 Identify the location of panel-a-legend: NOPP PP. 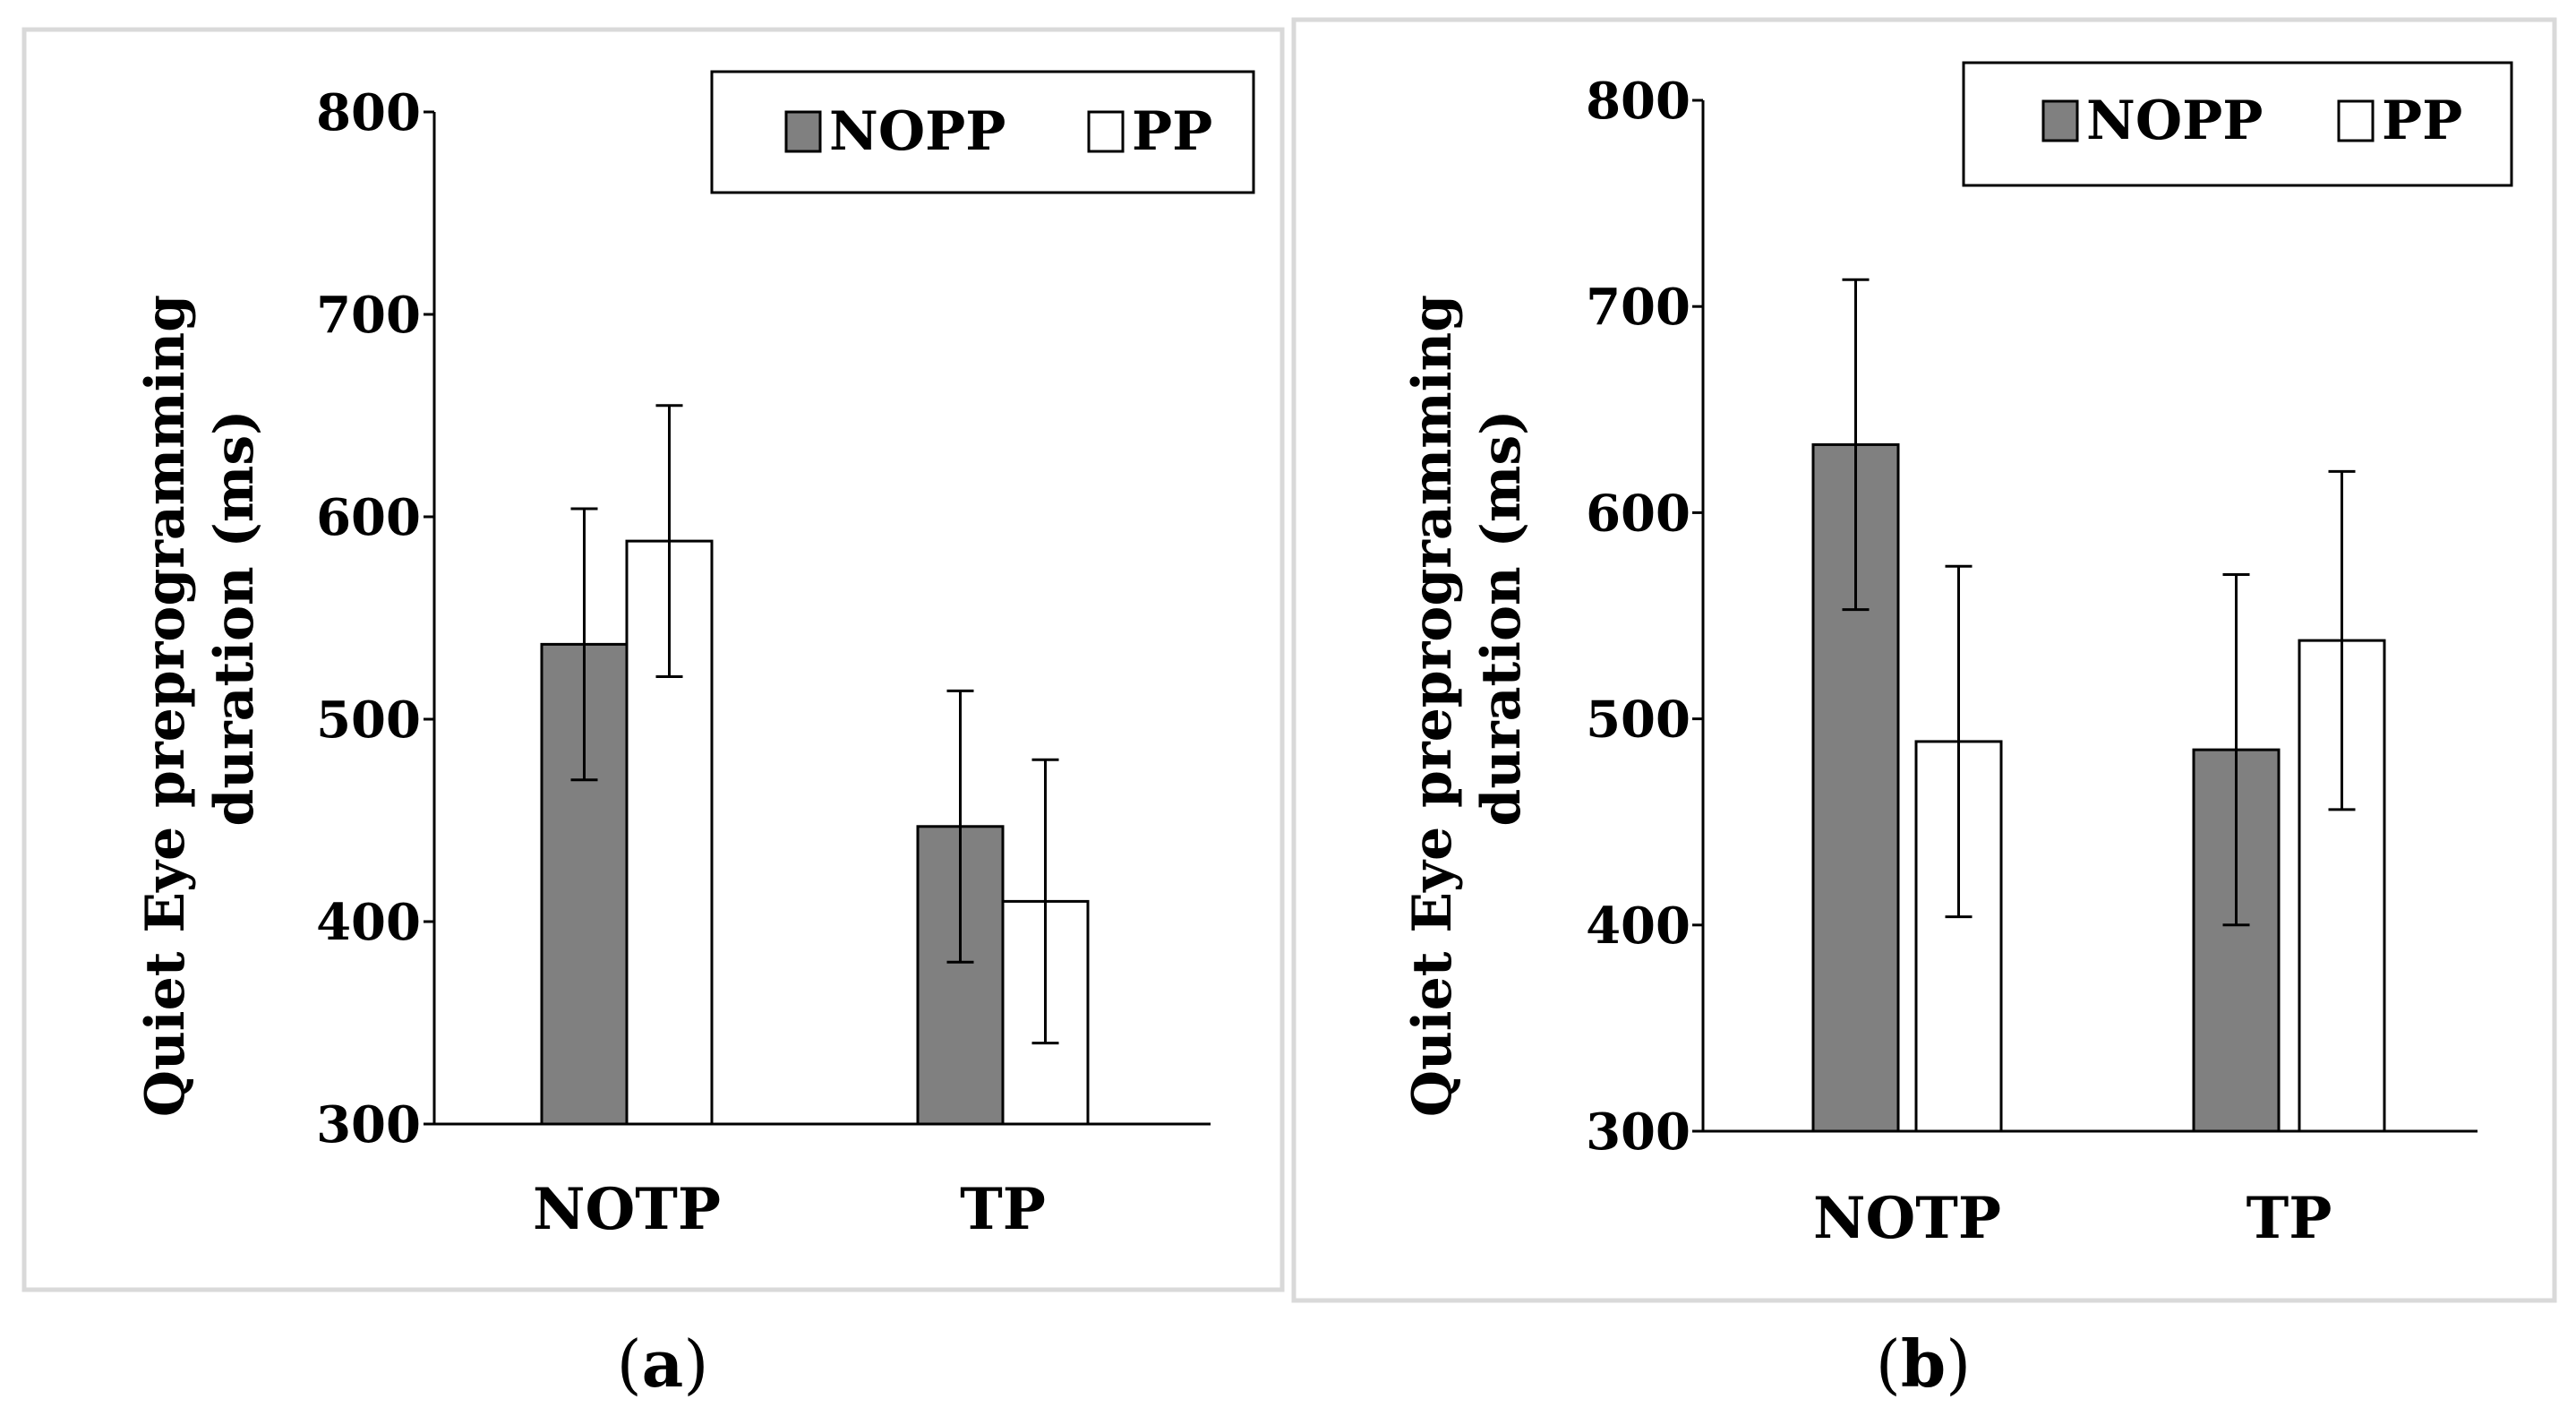
(982, 132).